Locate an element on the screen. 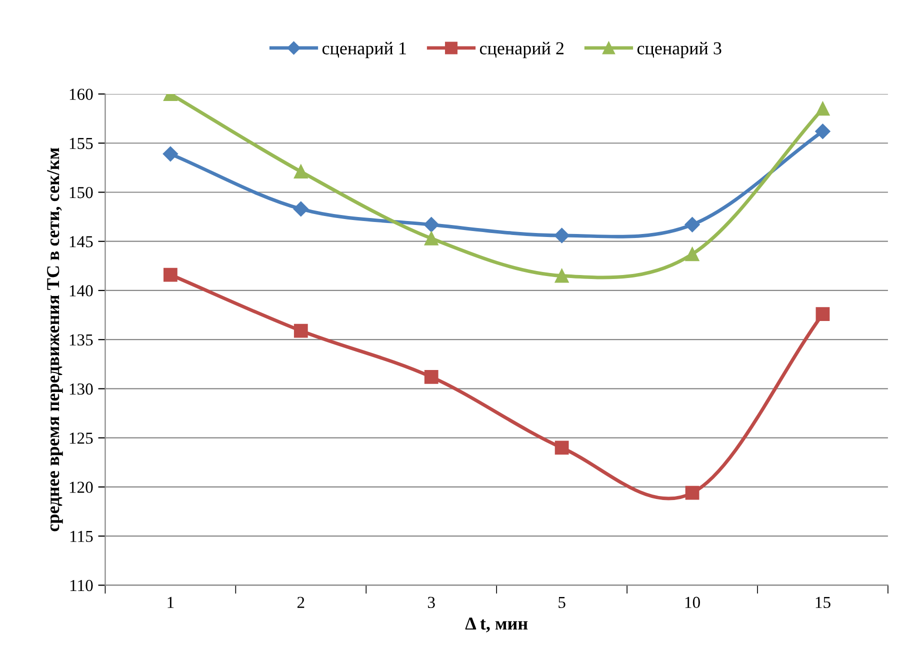  x-axis-title: Δ t, мин is located at coordinates (496, 625).